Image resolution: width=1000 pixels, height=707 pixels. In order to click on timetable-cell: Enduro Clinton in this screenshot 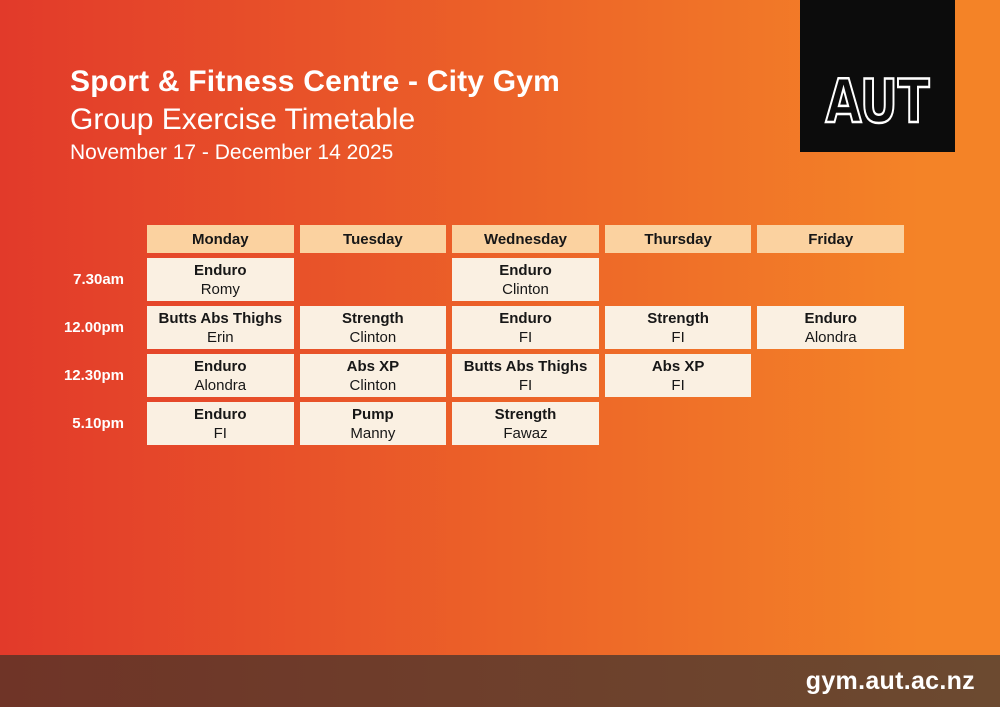, I will do `click(525, 279)`.